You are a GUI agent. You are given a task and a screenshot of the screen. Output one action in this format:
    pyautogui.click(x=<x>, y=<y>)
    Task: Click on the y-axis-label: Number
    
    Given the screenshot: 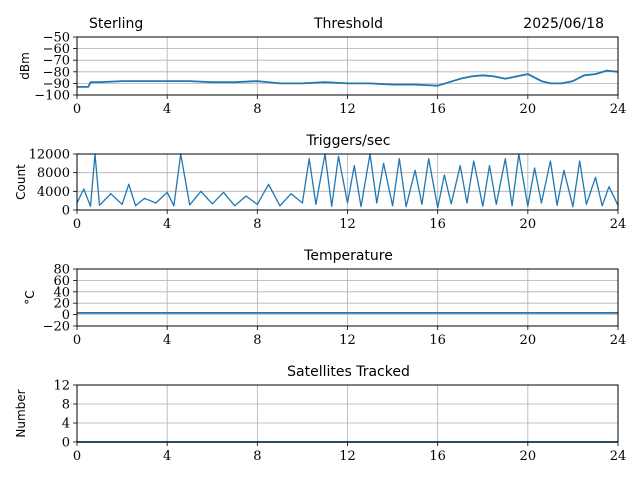 What is the action you would take?
    pyautogui.click(x=21, y=413)
    